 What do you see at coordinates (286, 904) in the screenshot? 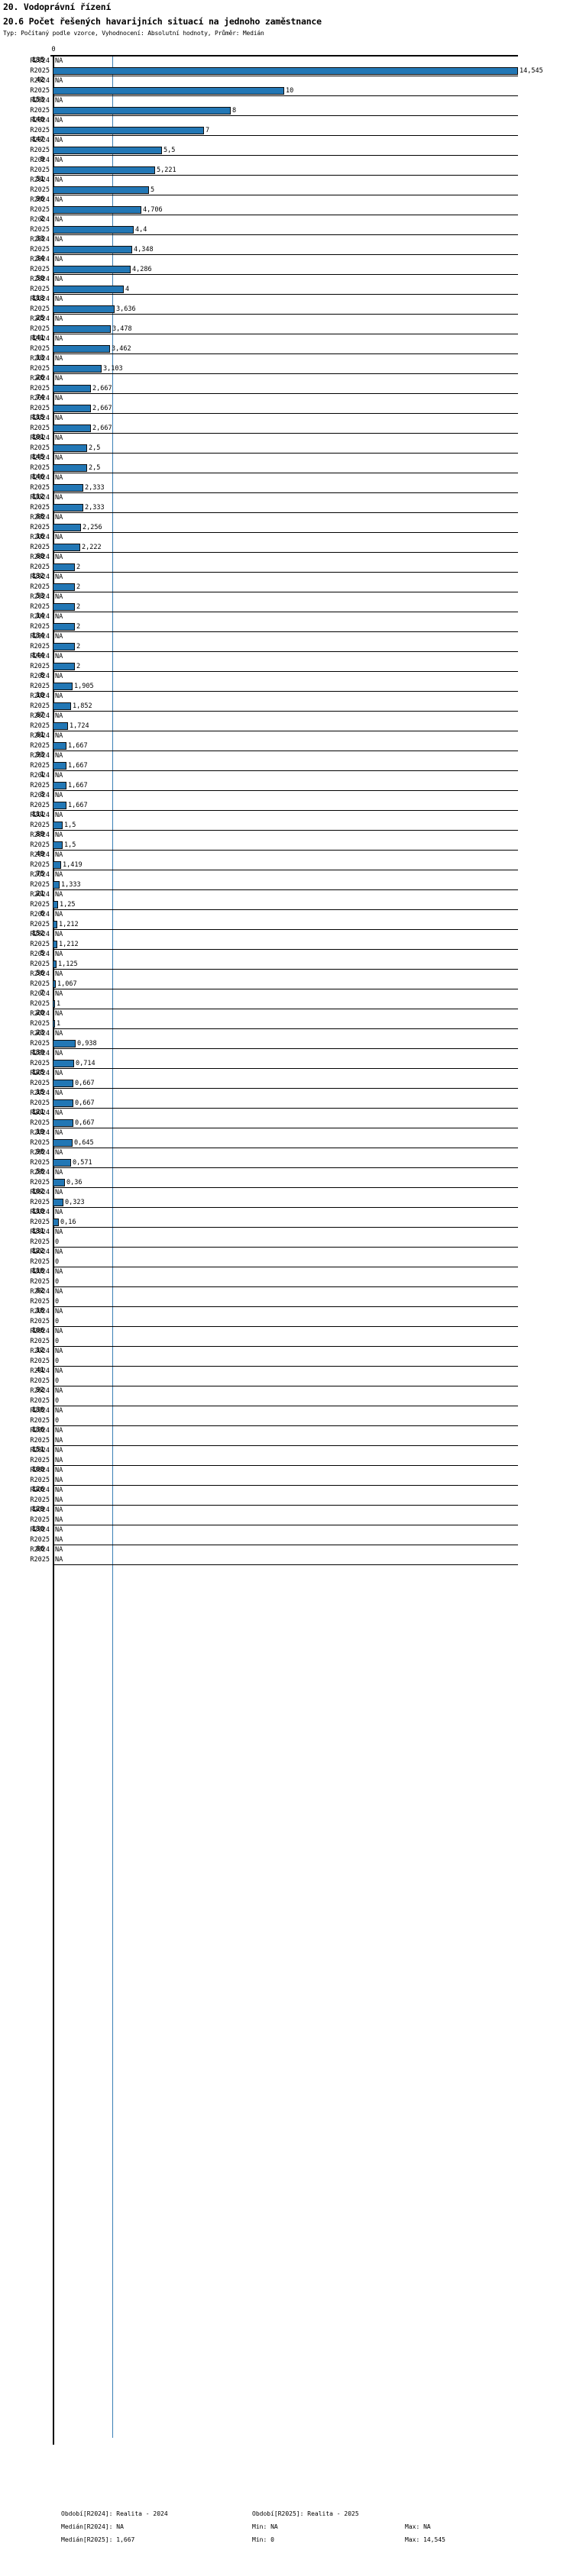
I see `bar-row-2025: R2025 1,25` at bounding box center [286, 904].